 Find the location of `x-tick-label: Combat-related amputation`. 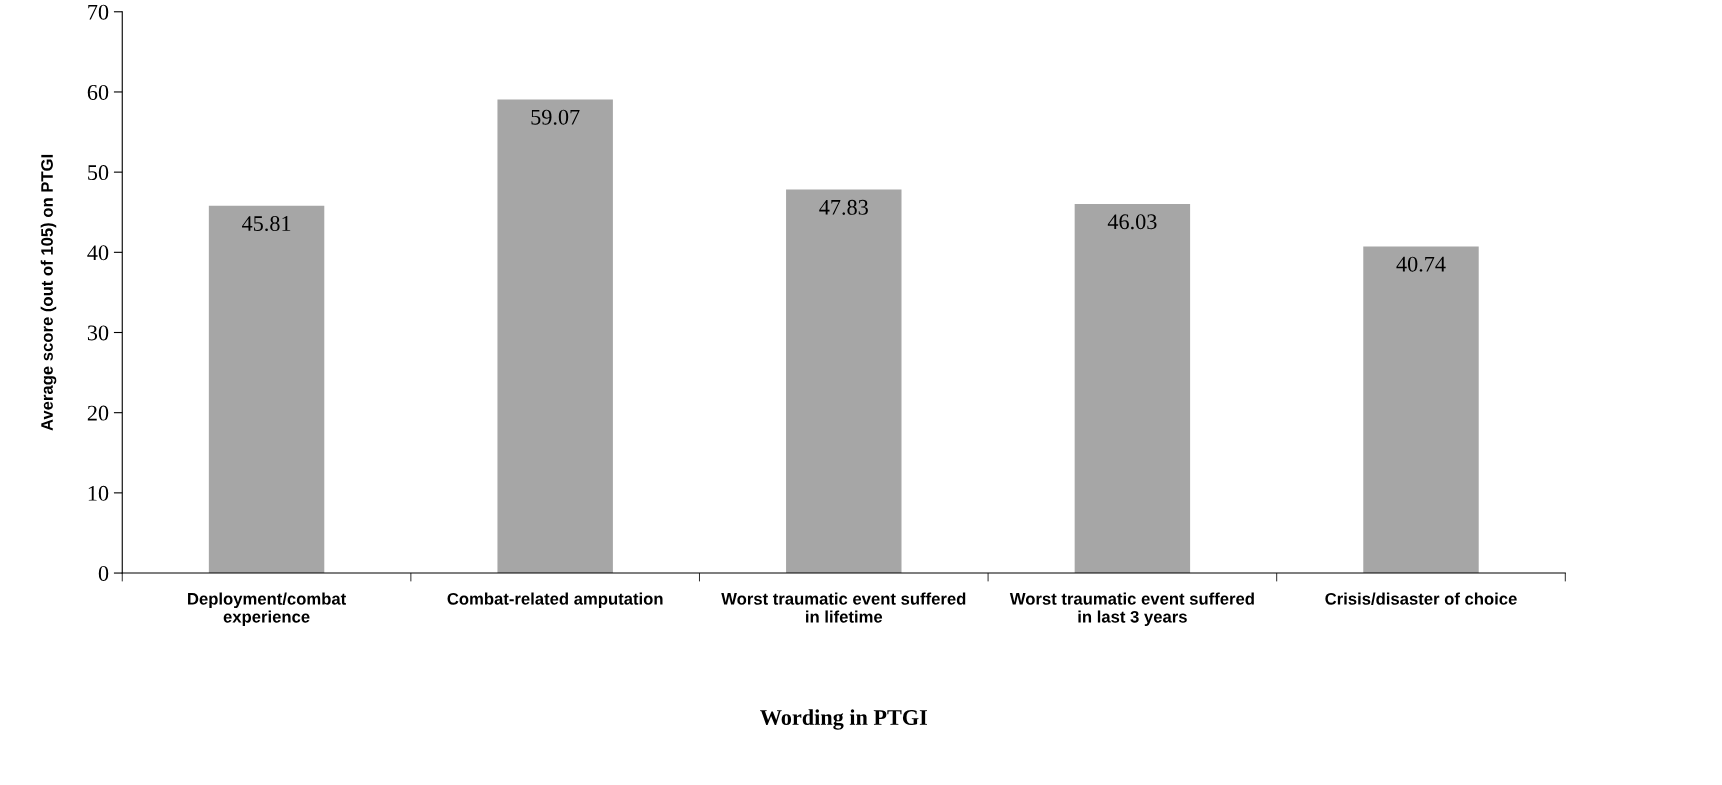

x-tick-label: Combat-related amputation is located at coordinates (555, 600).